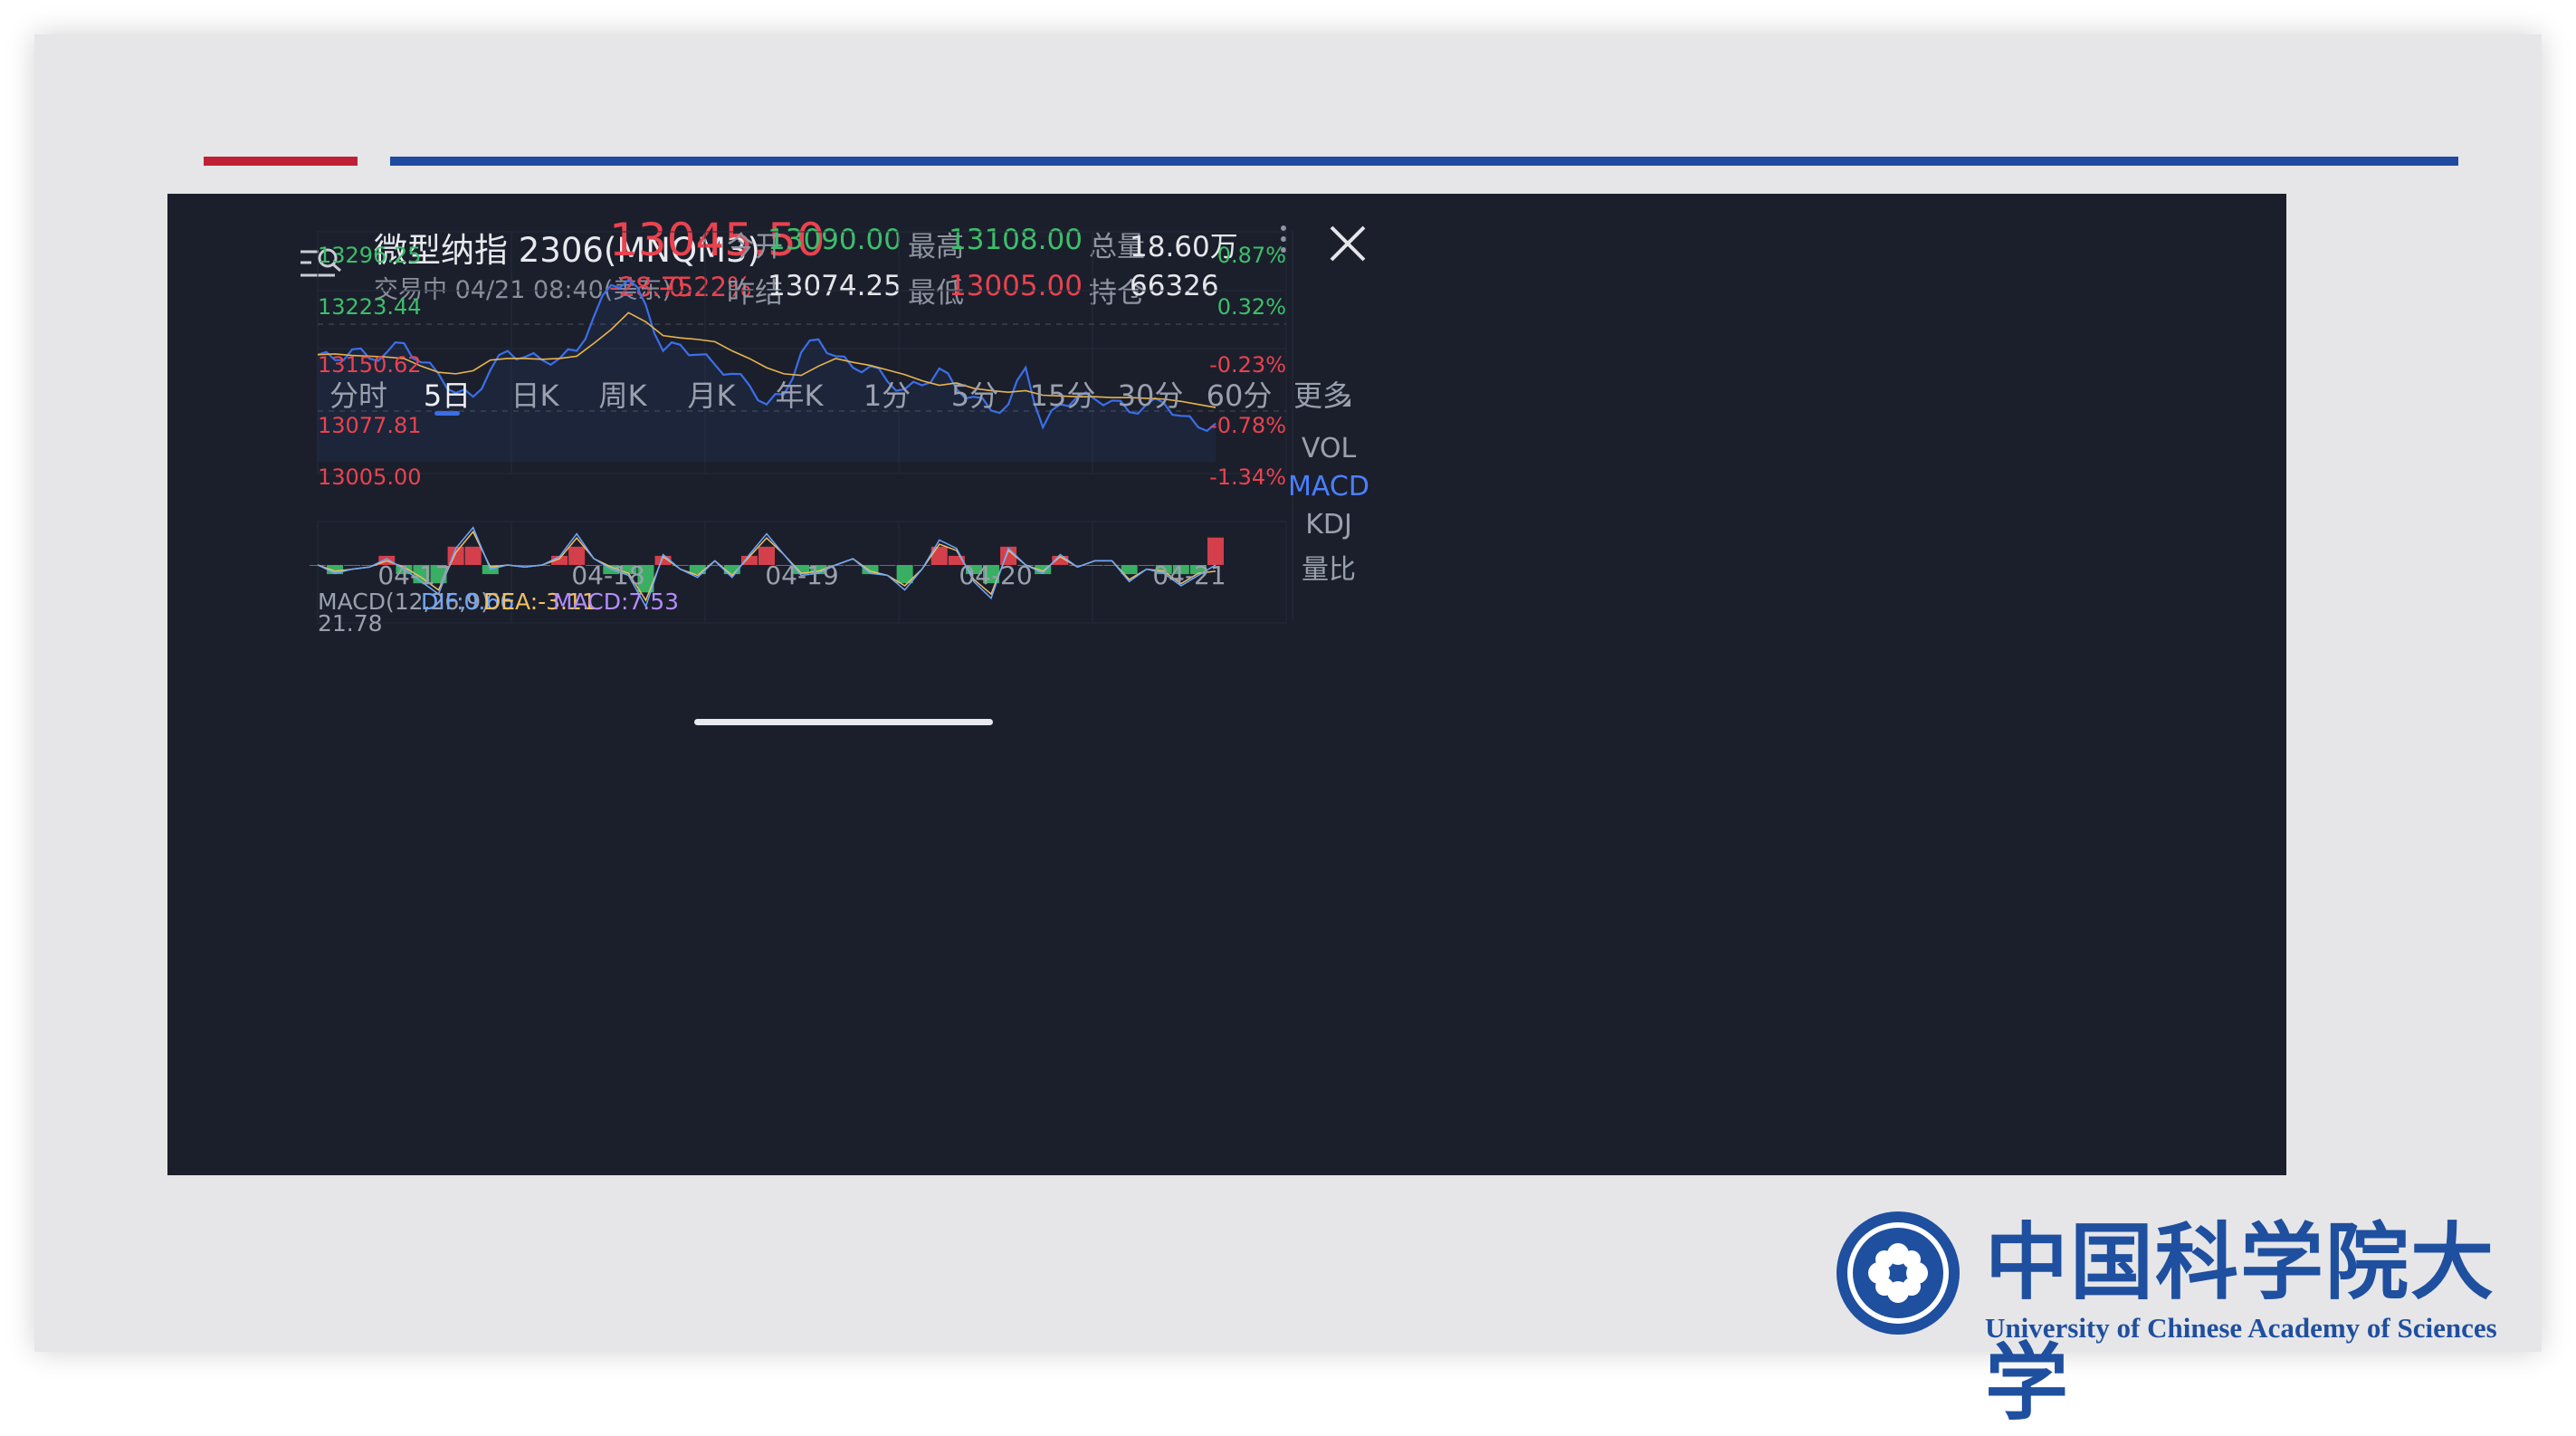 The width and height of the screenshot is (2576, 1436). What do you see at coordinates (350, 623) in the screenshot?
I see `macd-max: 21.78` at bounding box center [350, 623].